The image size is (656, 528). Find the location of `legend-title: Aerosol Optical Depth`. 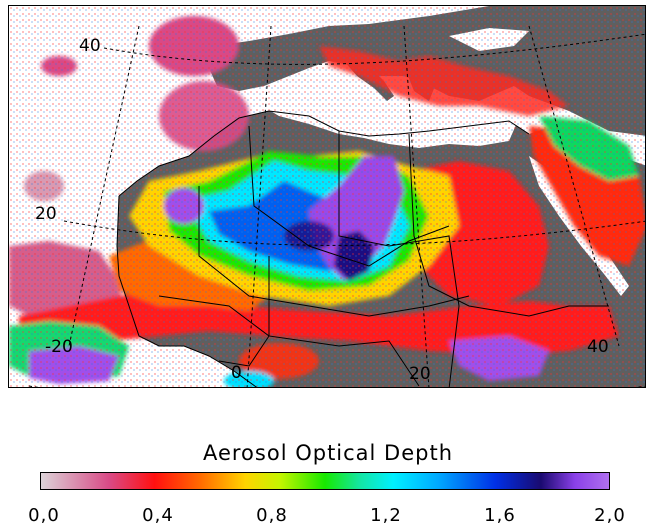

legend-title: Aerosol Optical Depth is located at coordinates (328, 453).